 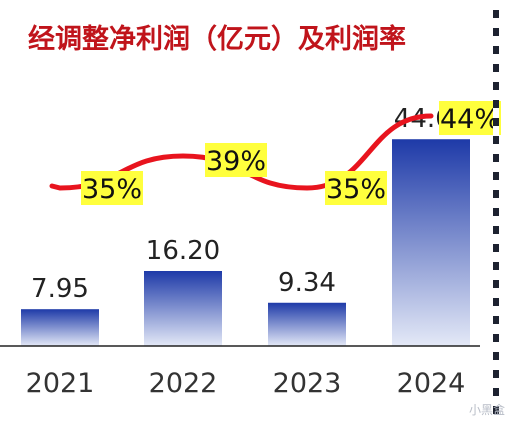 I want to click on bar-2024, so click(x=431, y=242).